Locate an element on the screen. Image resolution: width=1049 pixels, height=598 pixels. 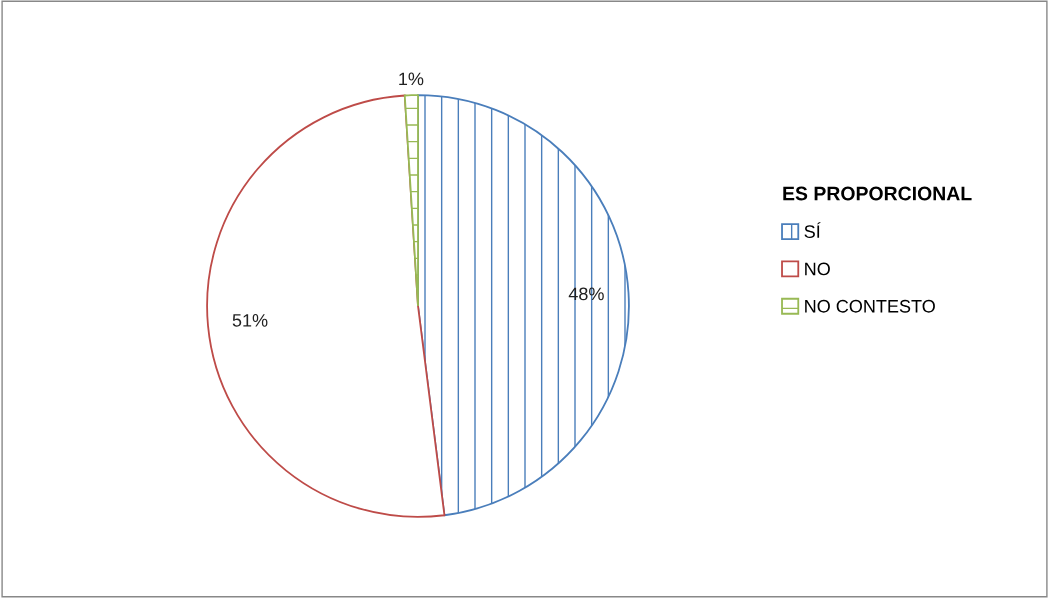
legend-label: SÍ is located at coordinates (812, 230).